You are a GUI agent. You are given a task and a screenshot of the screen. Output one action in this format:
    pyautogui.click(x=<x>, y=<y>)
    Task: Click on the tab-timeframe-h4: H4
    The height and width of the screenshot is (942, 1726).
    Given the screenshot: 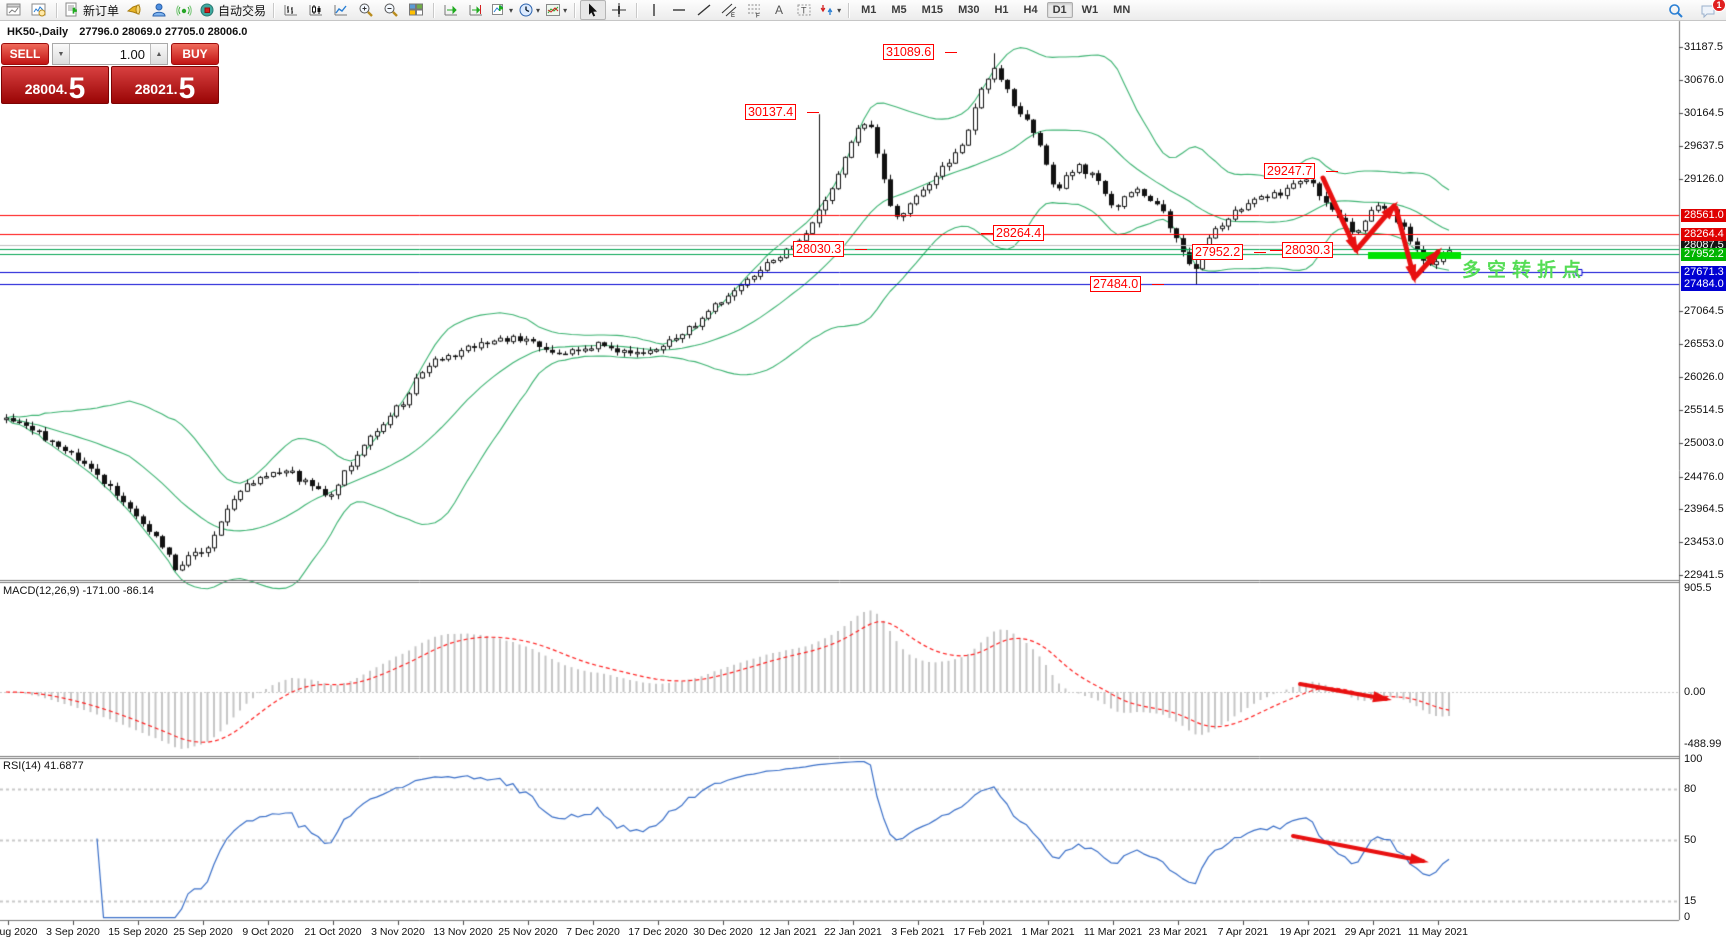 What is the action you would take?
    pyautogui.click(x=1030, y=10)
    